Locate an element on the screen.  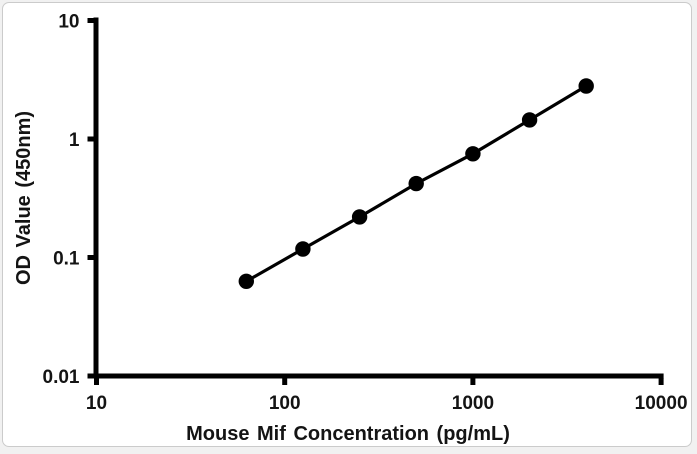
y-axis-title: OD Value (450nm) is located at coordinates (24, 198).